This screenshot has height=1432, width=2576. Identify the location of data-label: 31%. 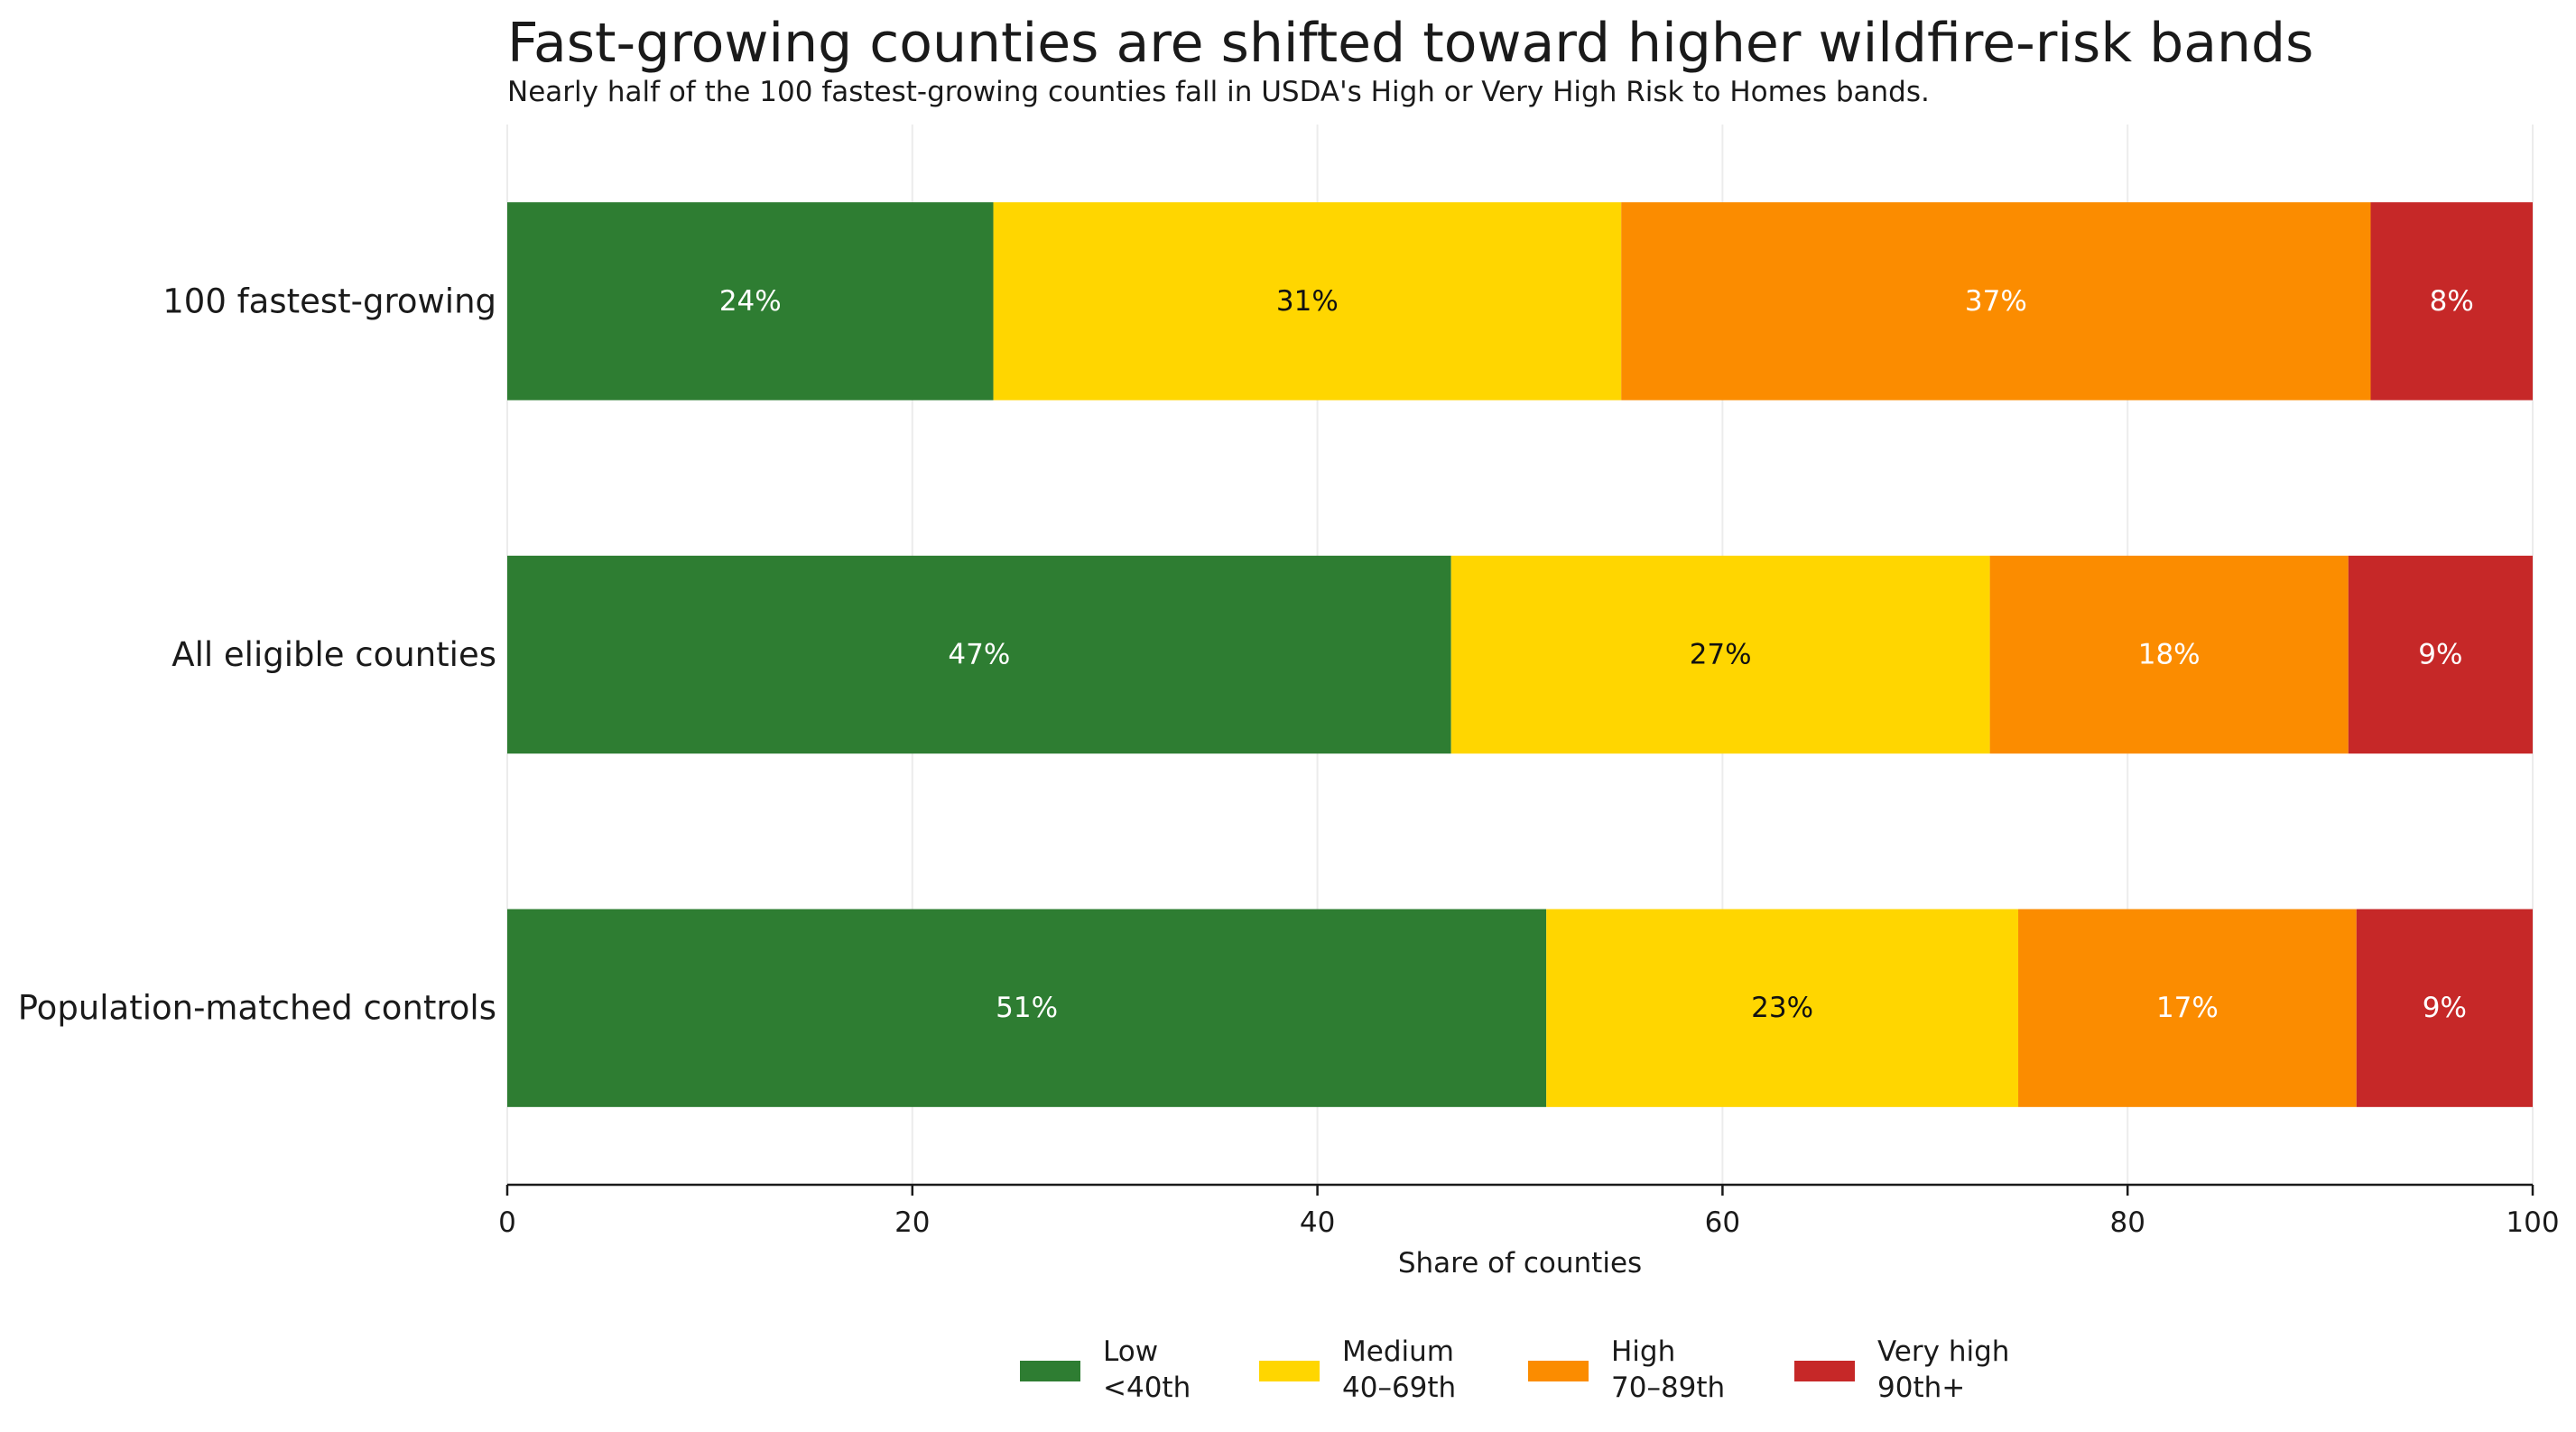
(1307, 302).